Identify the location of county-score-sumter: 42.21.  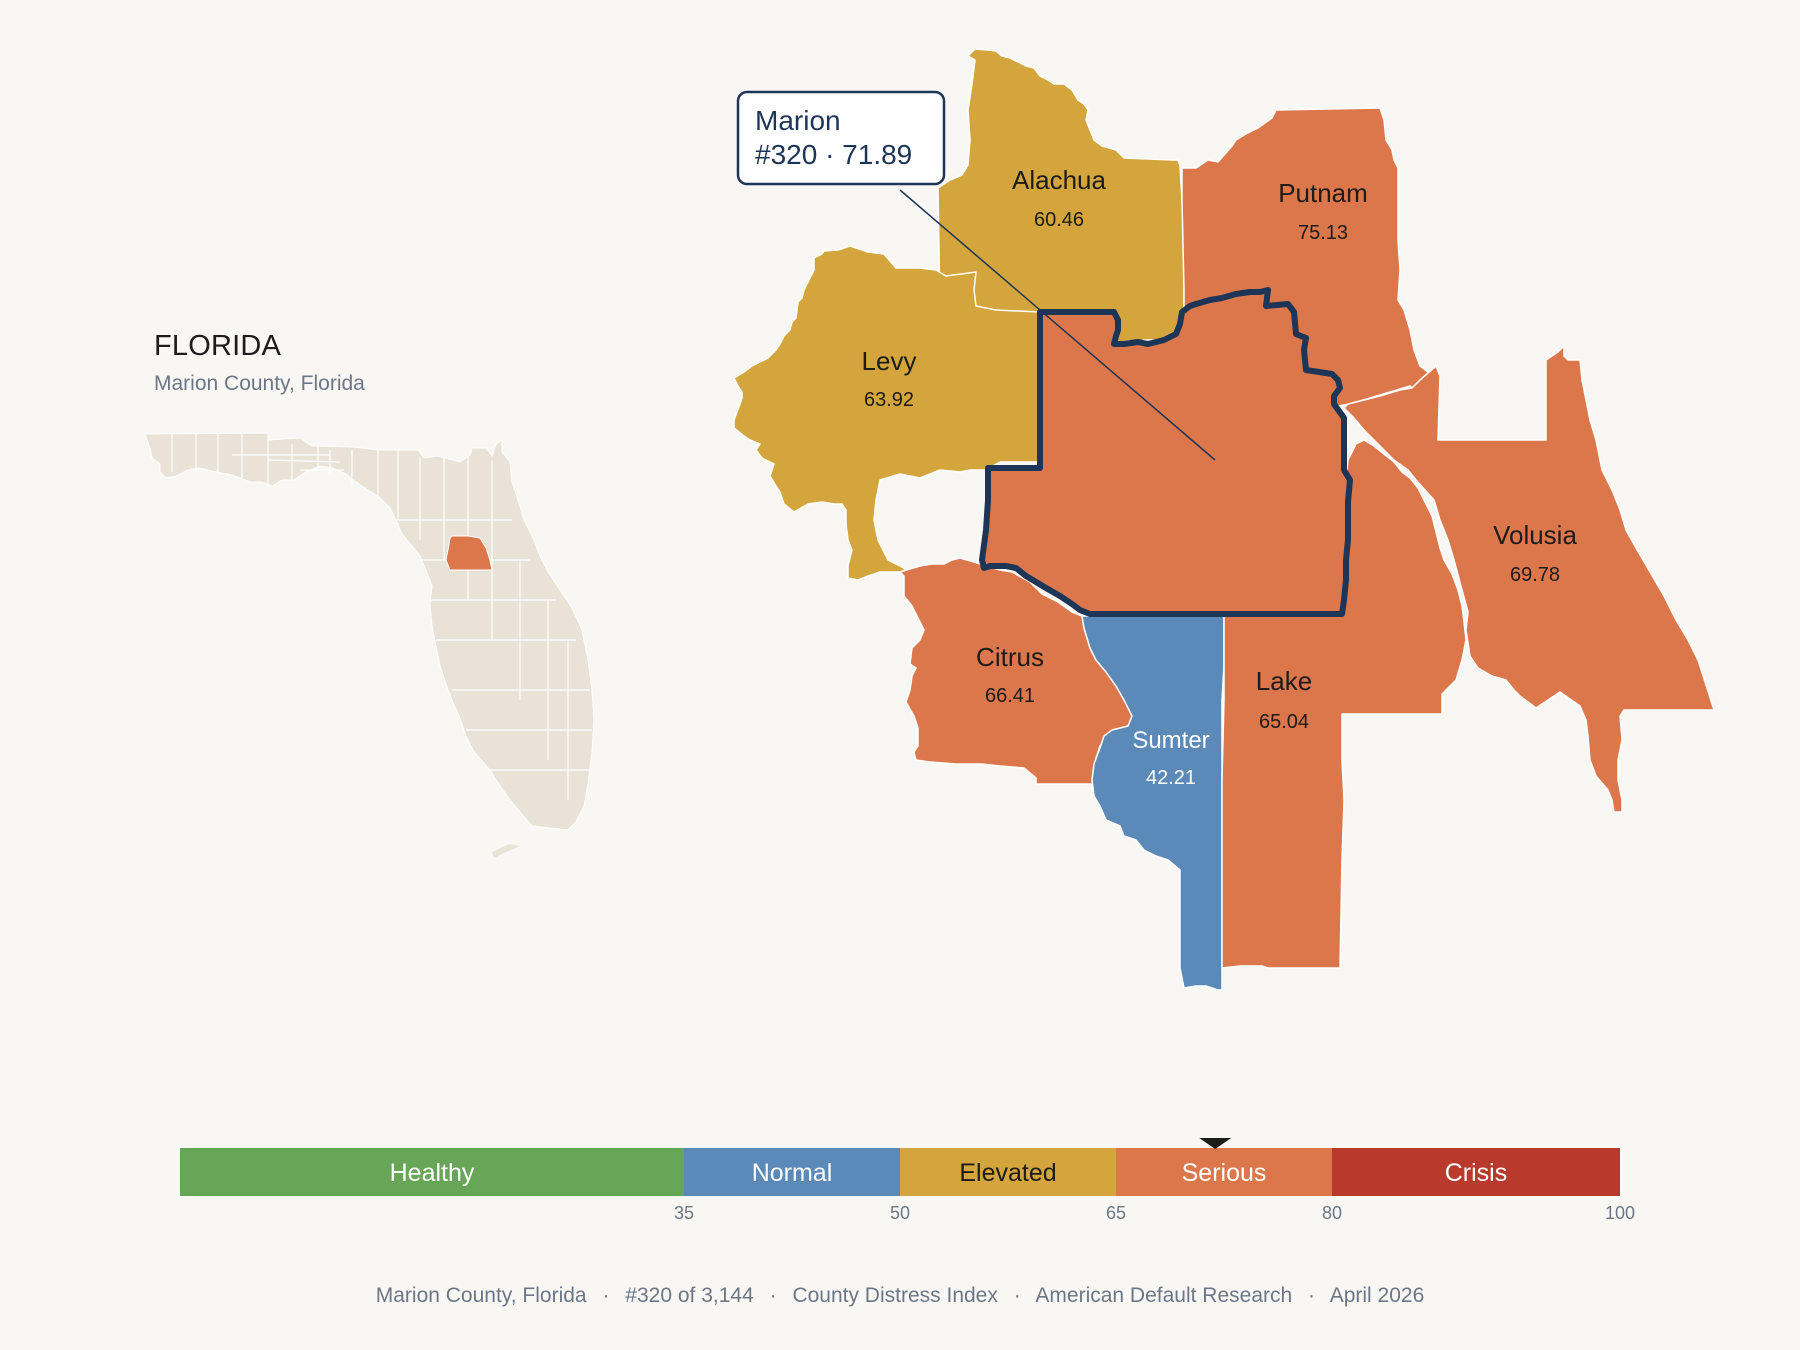
(1171, 778).